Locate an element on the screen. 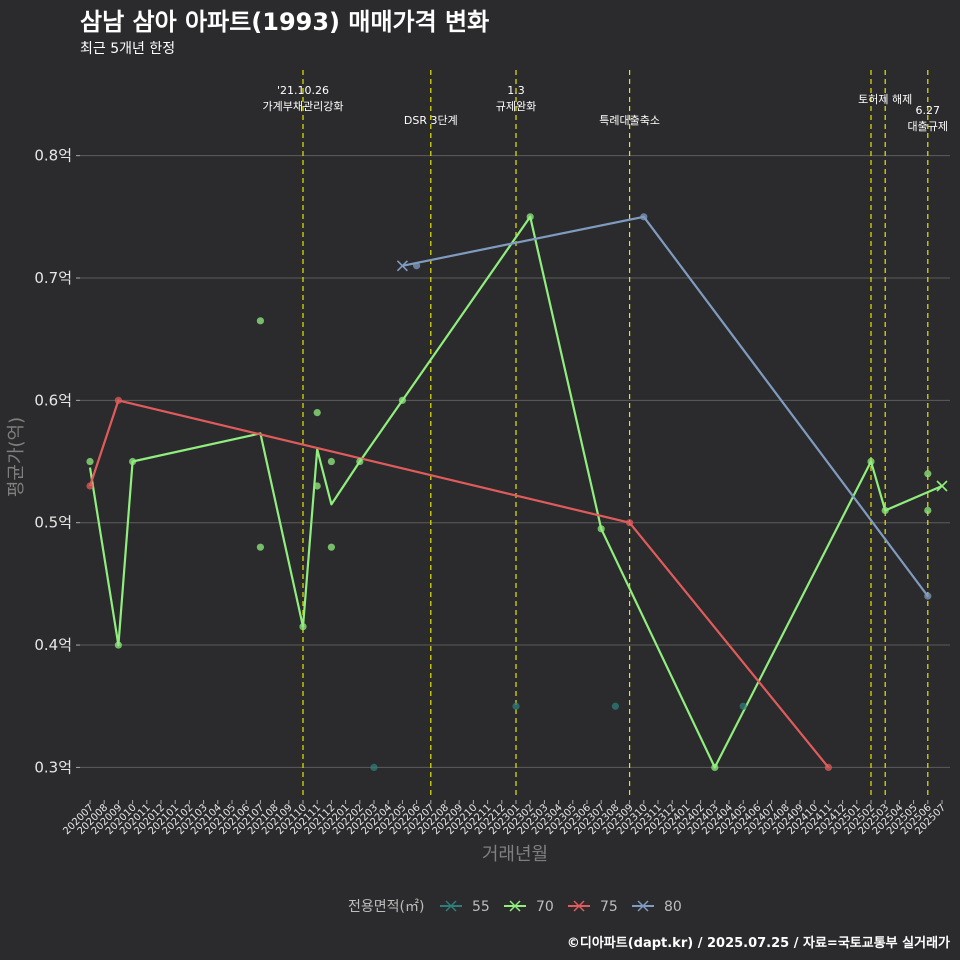  policy-annotation: DSR 3단계 is located at coordinates (431, 120).